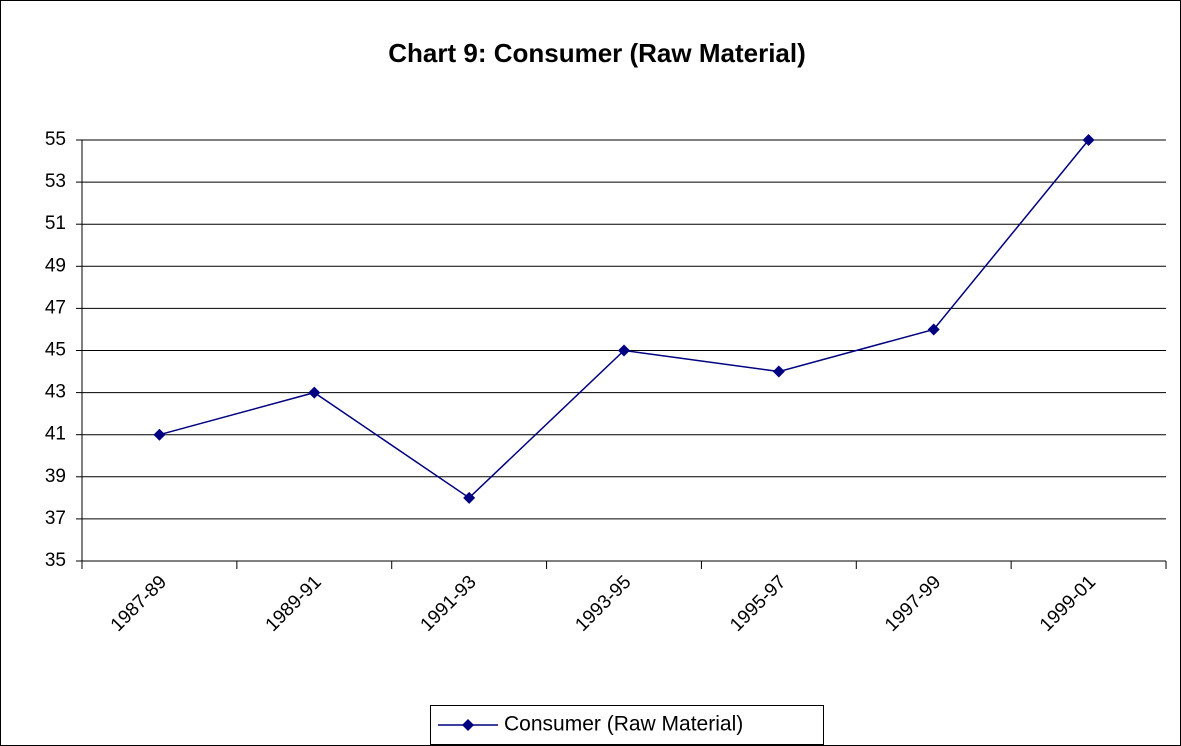 This screenshot has height=746, width=1181. I want to click on y-tick-label: 35, so click(55, 560).